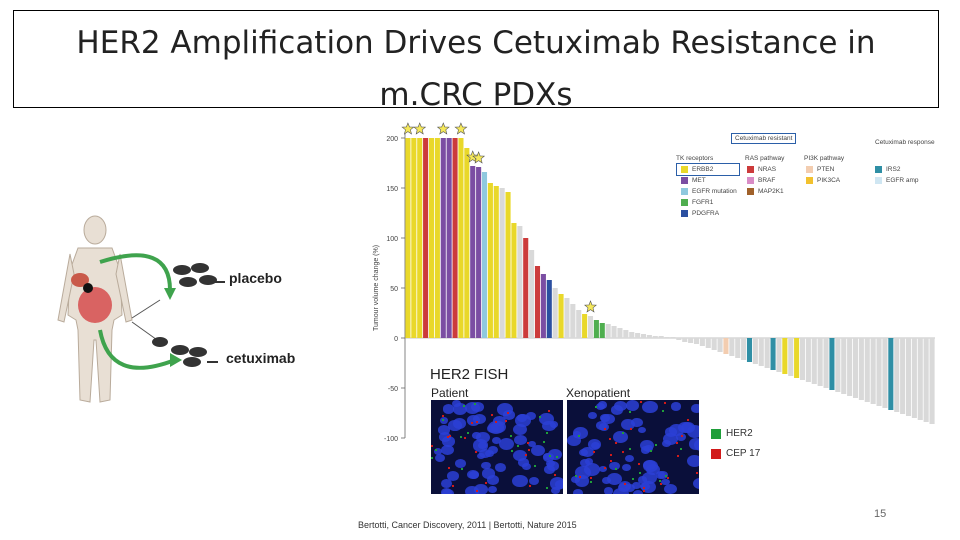  I want to click on resistance-star-icon, so click(461, 128).